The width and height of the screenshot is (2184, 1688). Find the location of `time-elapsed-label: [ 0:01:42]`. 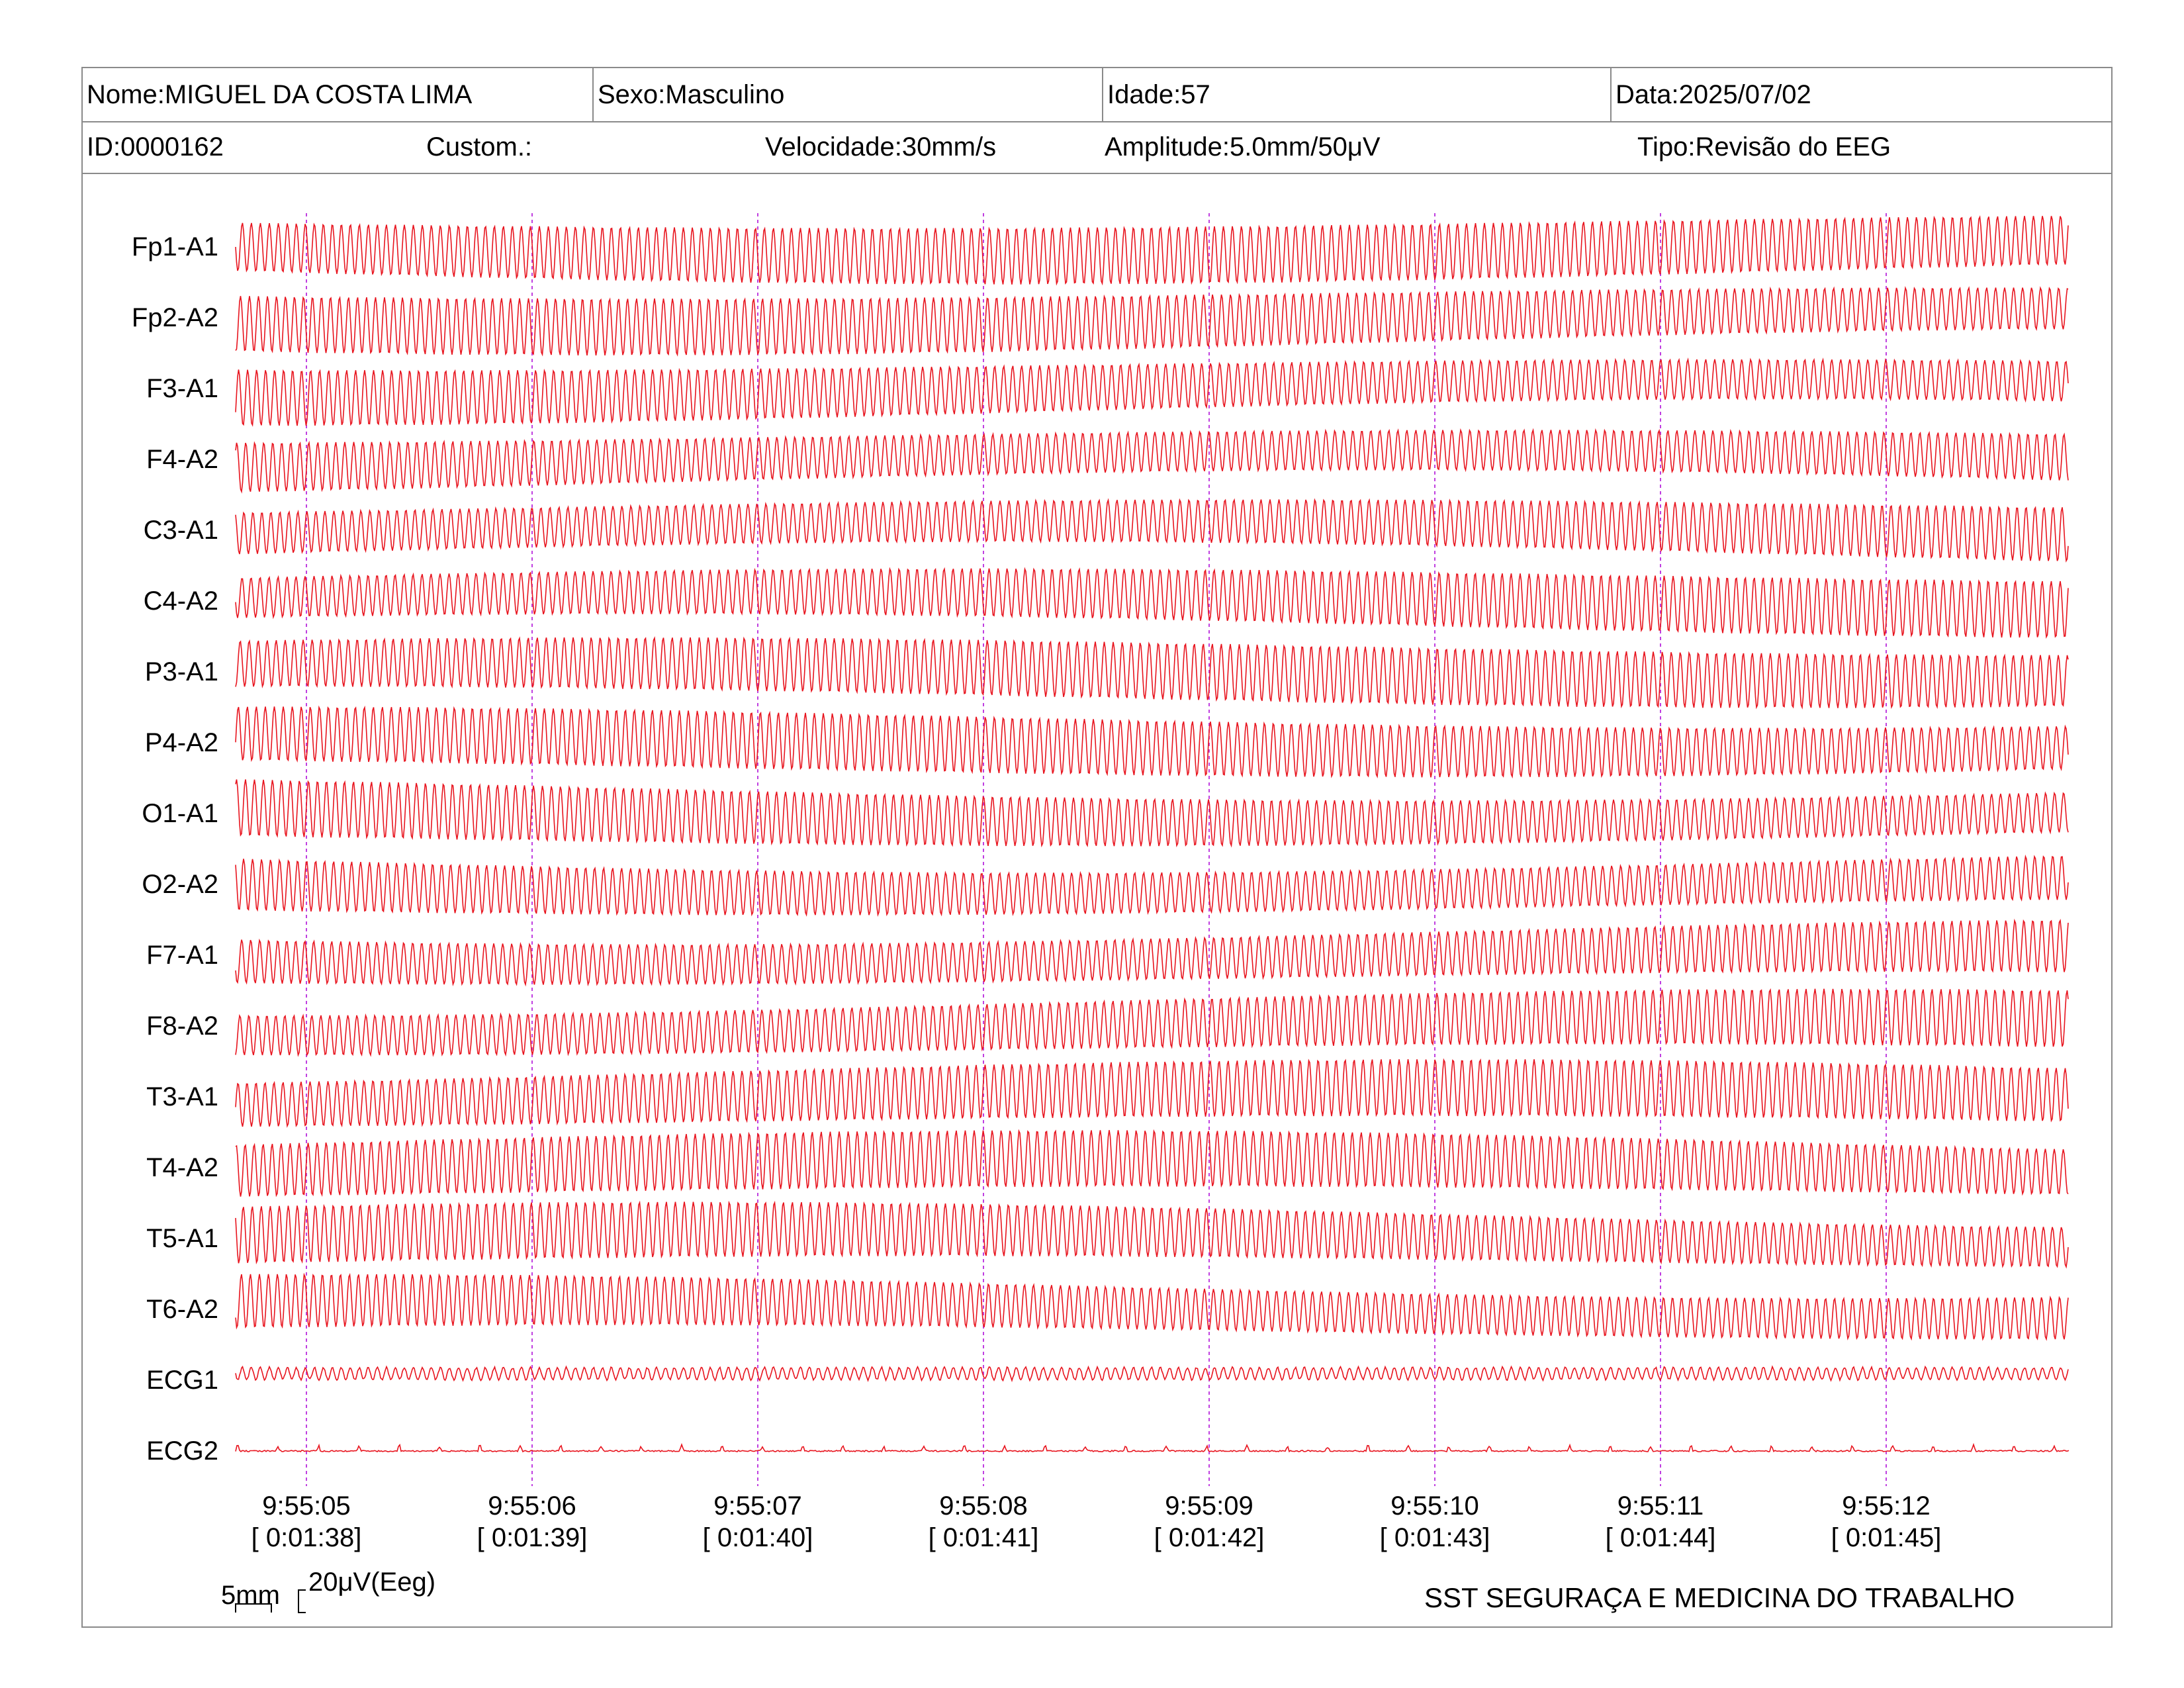

time-elapsed-label: [ 0:01:42] is located at coordinates (1209, 1537).